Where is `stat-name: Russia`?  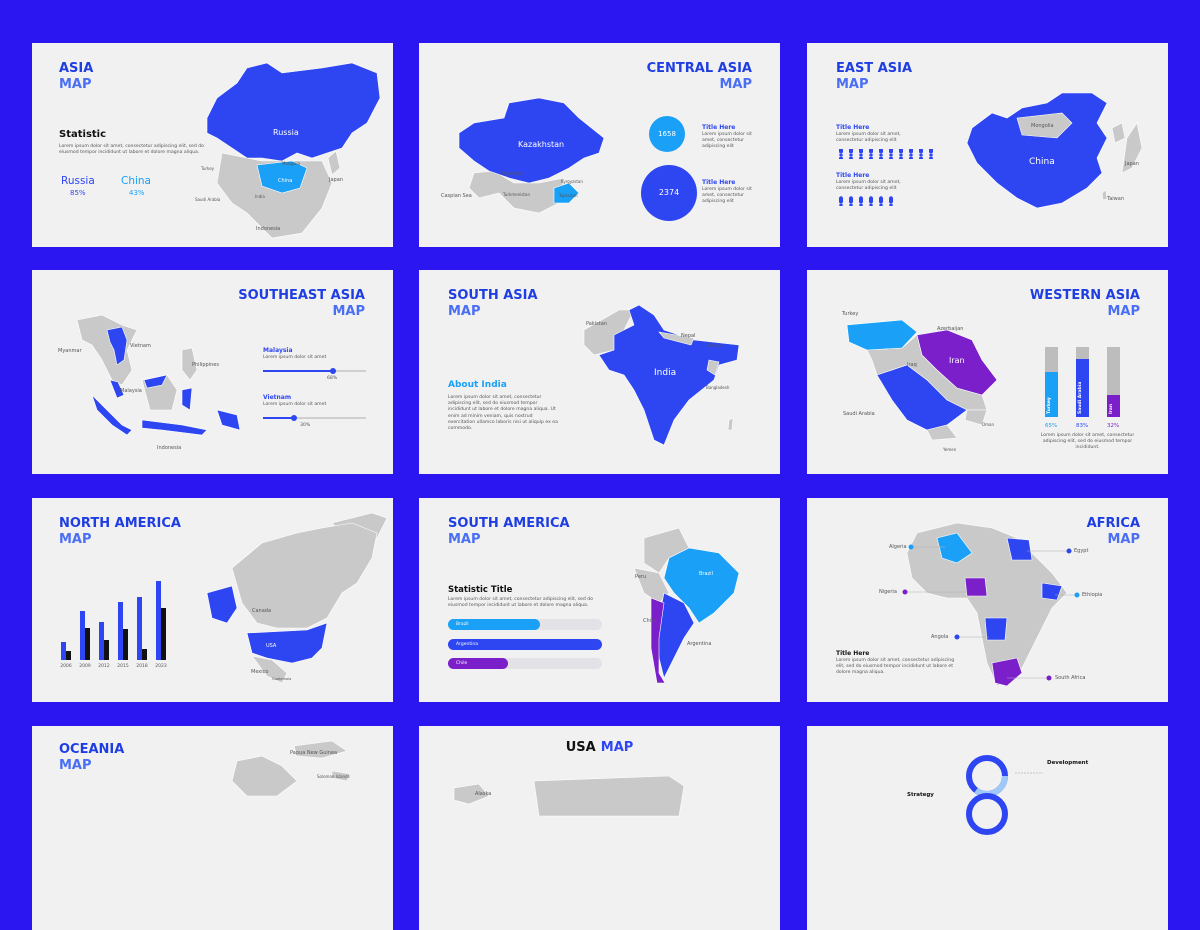 stat-name: Russia is located at coordinates (78, 181).